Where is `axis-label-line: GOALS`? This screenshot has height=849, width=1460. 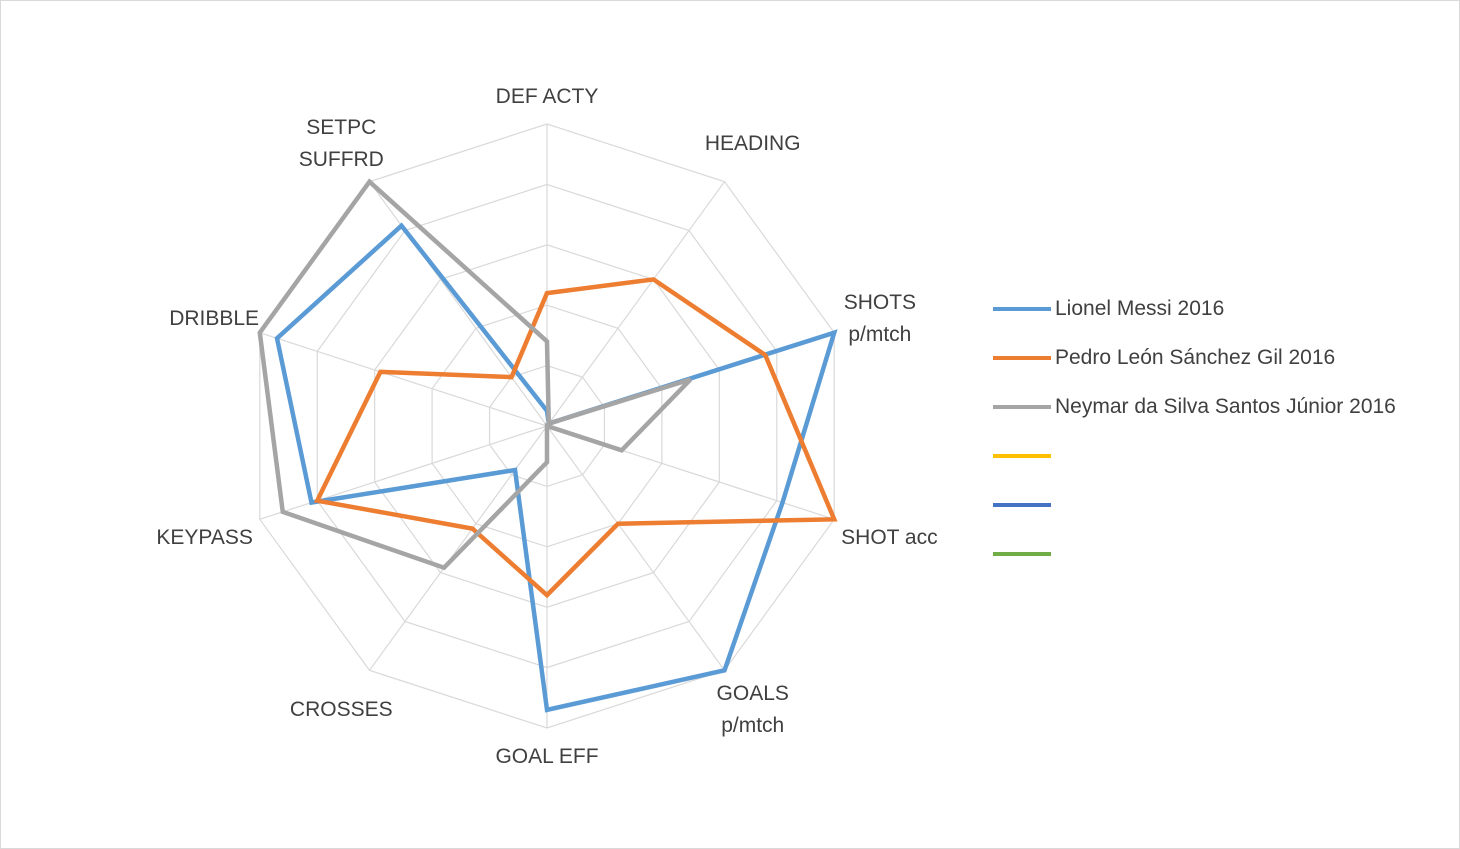
axis-label-line: GOALS is located at coordinates (753, 693).